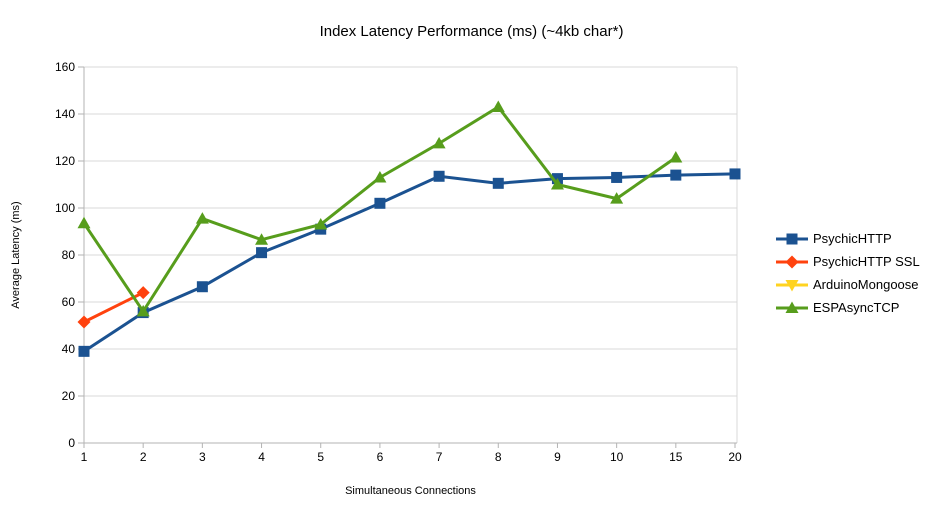  Describe the element at coordinates (617, 457) in the screenshot. I see `x-tick-label: 10` at that location.